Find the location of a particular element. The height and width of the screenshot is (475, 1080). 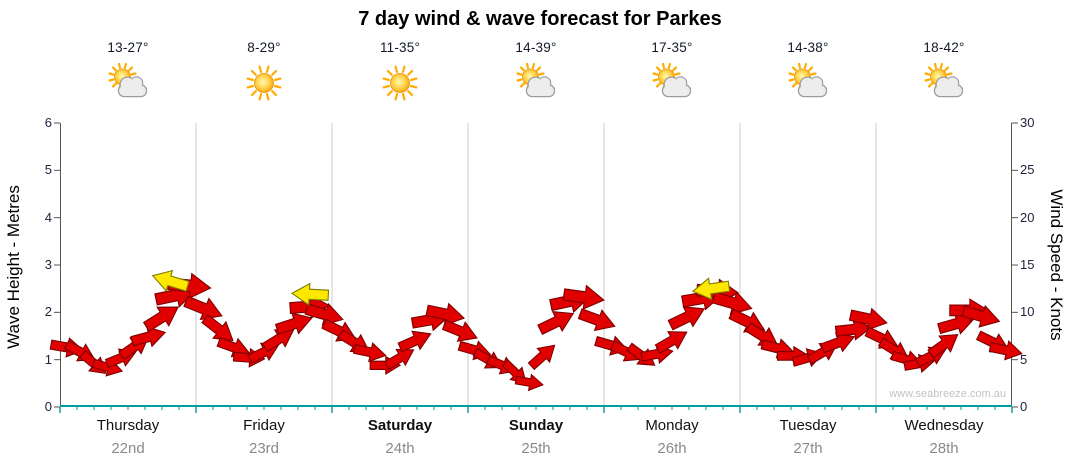

day-column-sunday: 14-39° is located at coordinates (536, 71).